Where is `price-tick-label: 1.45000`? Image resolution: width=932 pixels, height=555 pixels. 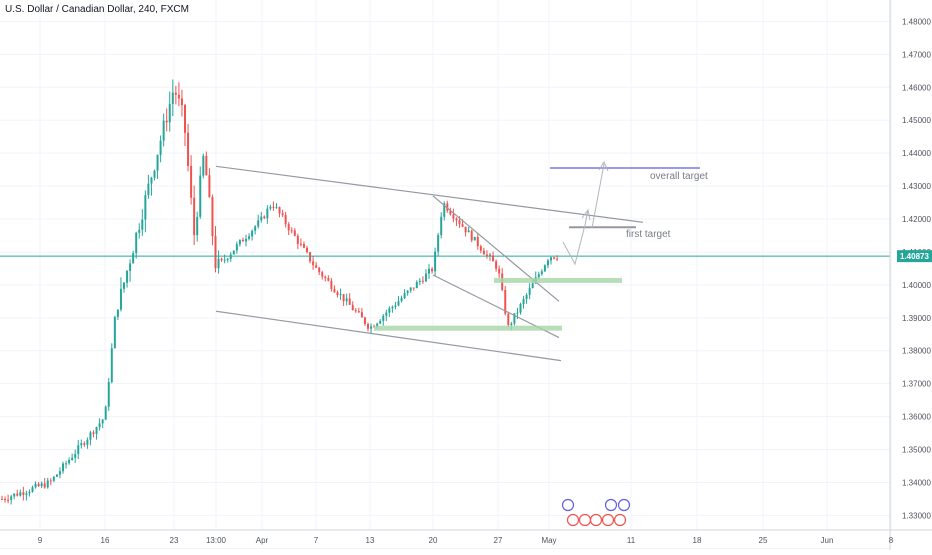 price-tick-label: 1.45000 is located at coordinates (916, 120).